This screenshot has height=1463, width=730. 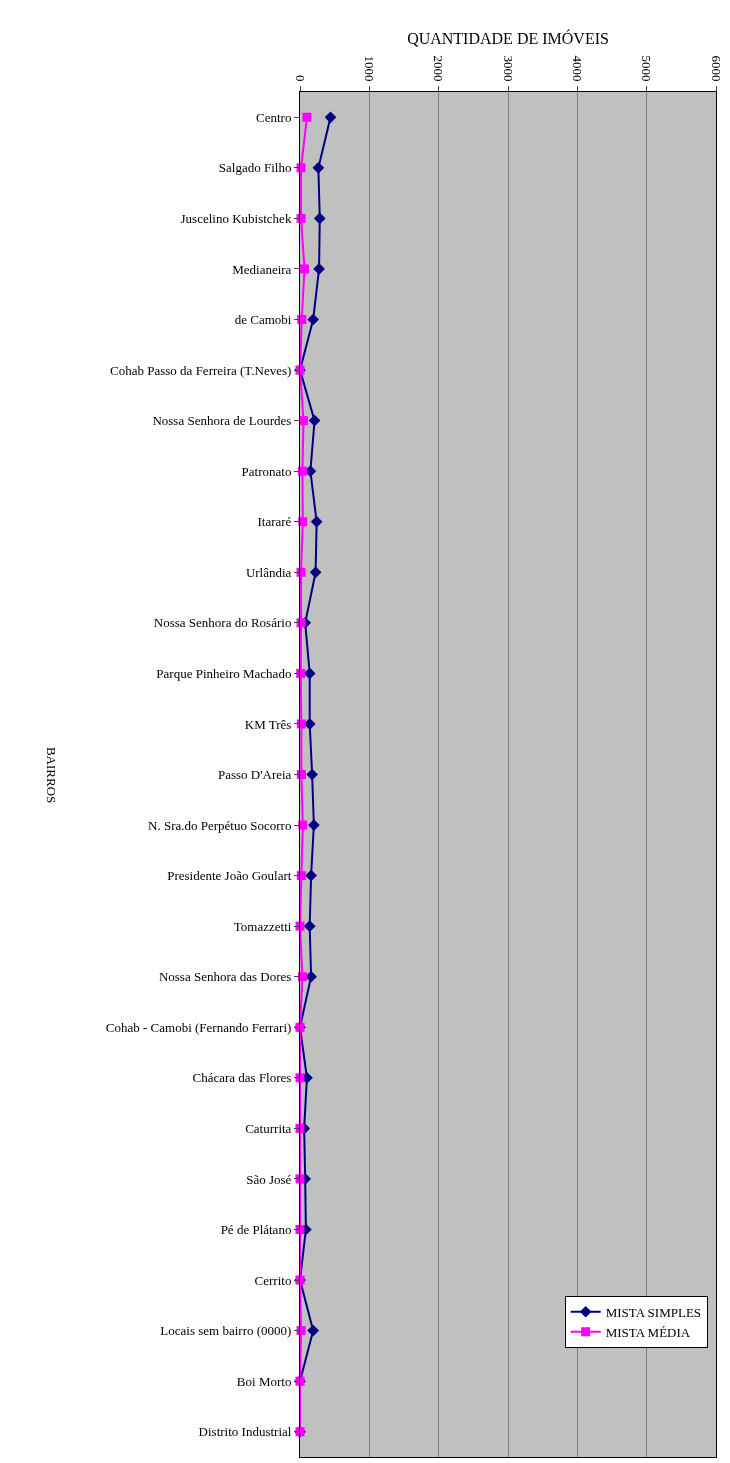 I want to click on legend-label: MISTA MÉDIA, so click(x=648, y=1332).